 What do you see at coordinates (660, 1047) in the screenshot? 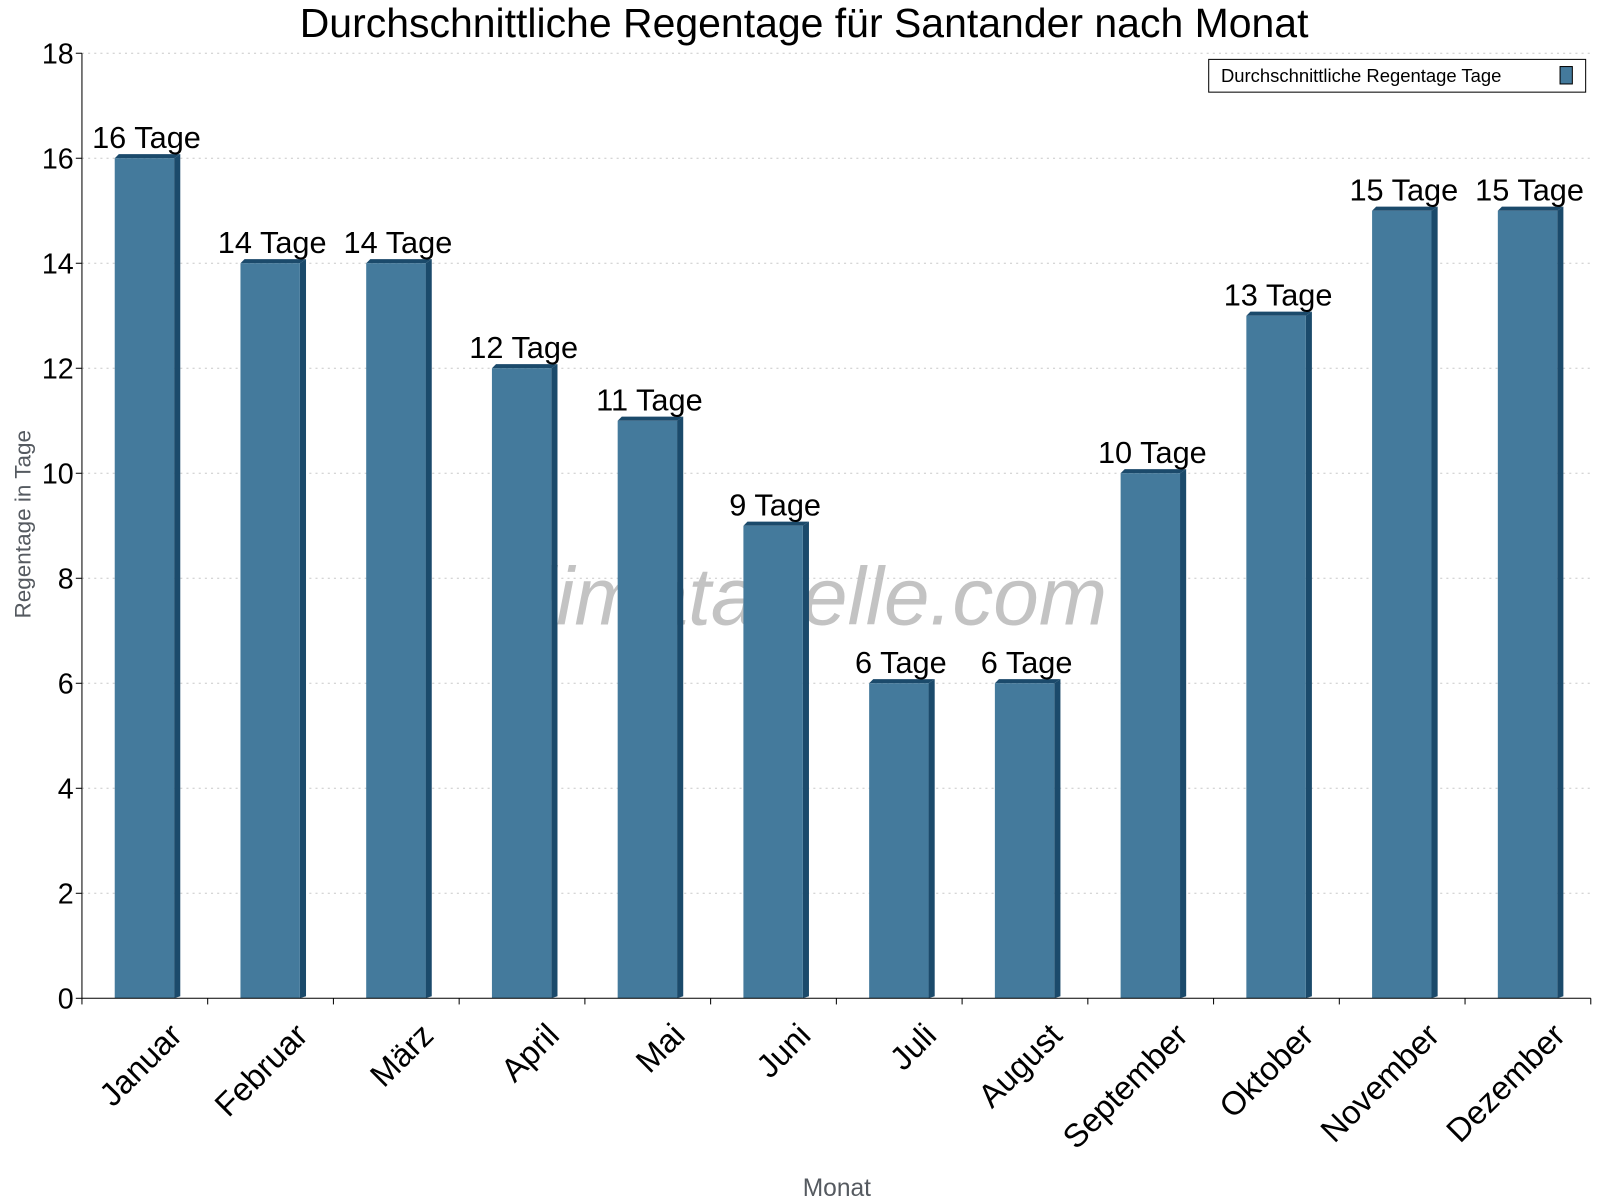
I see `x-tick-label: Mai` at bounding box center [660, 1047].